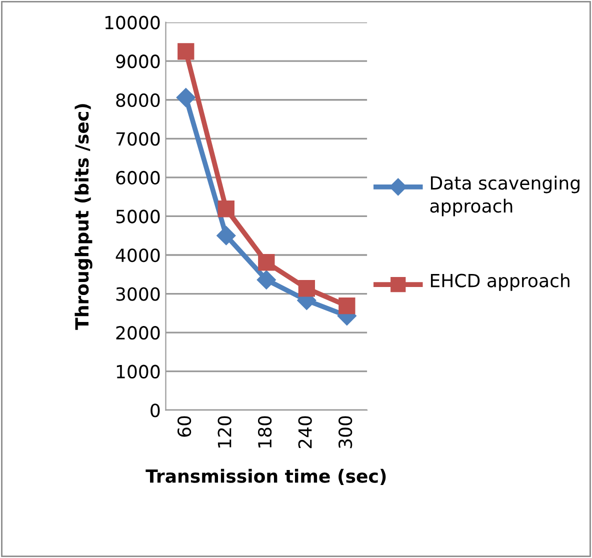 The height and width of the screenshot is (558, 592). I want to click on y-tick-label: 0, so click(155, 411).